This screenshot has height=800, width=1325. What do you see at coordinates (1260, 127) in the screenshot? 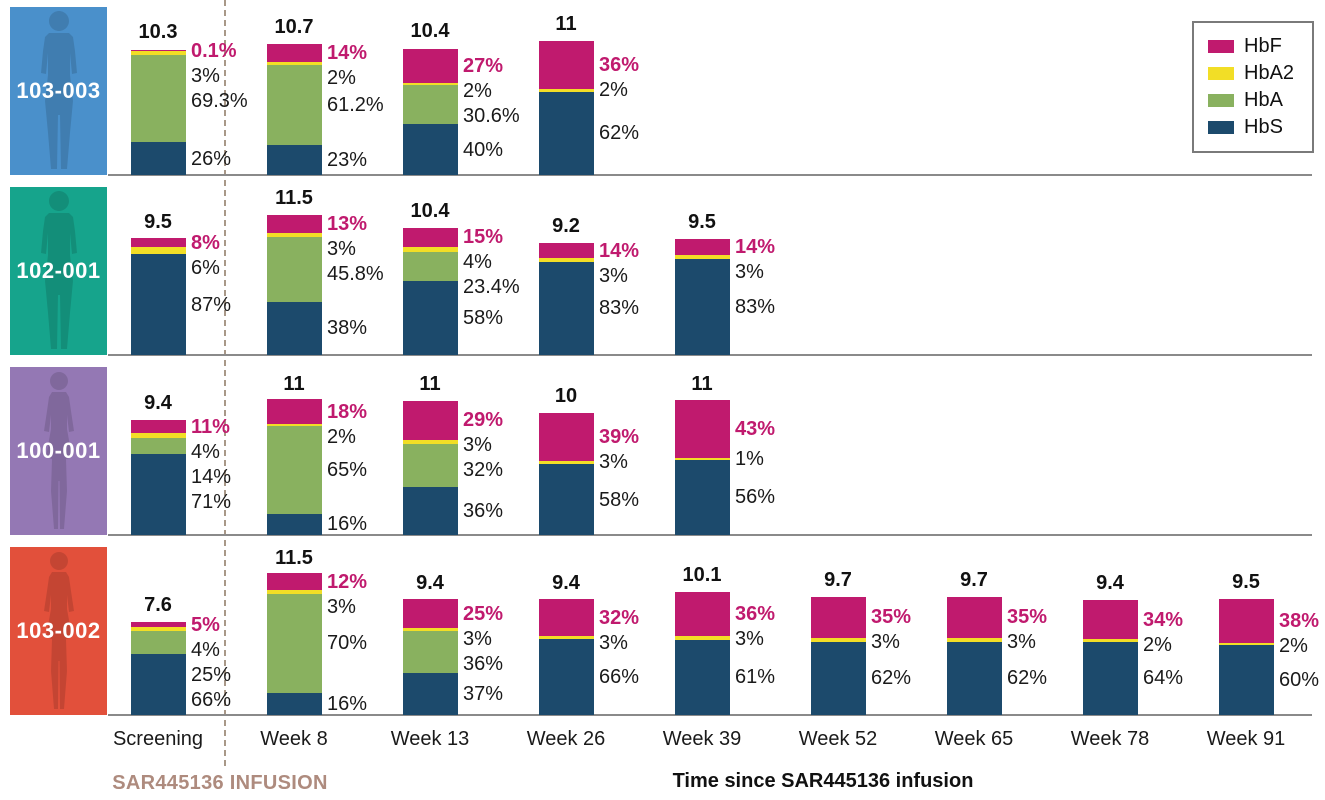
I see `legend-item-hbs: HbS` at bounding box center [1260, 127].